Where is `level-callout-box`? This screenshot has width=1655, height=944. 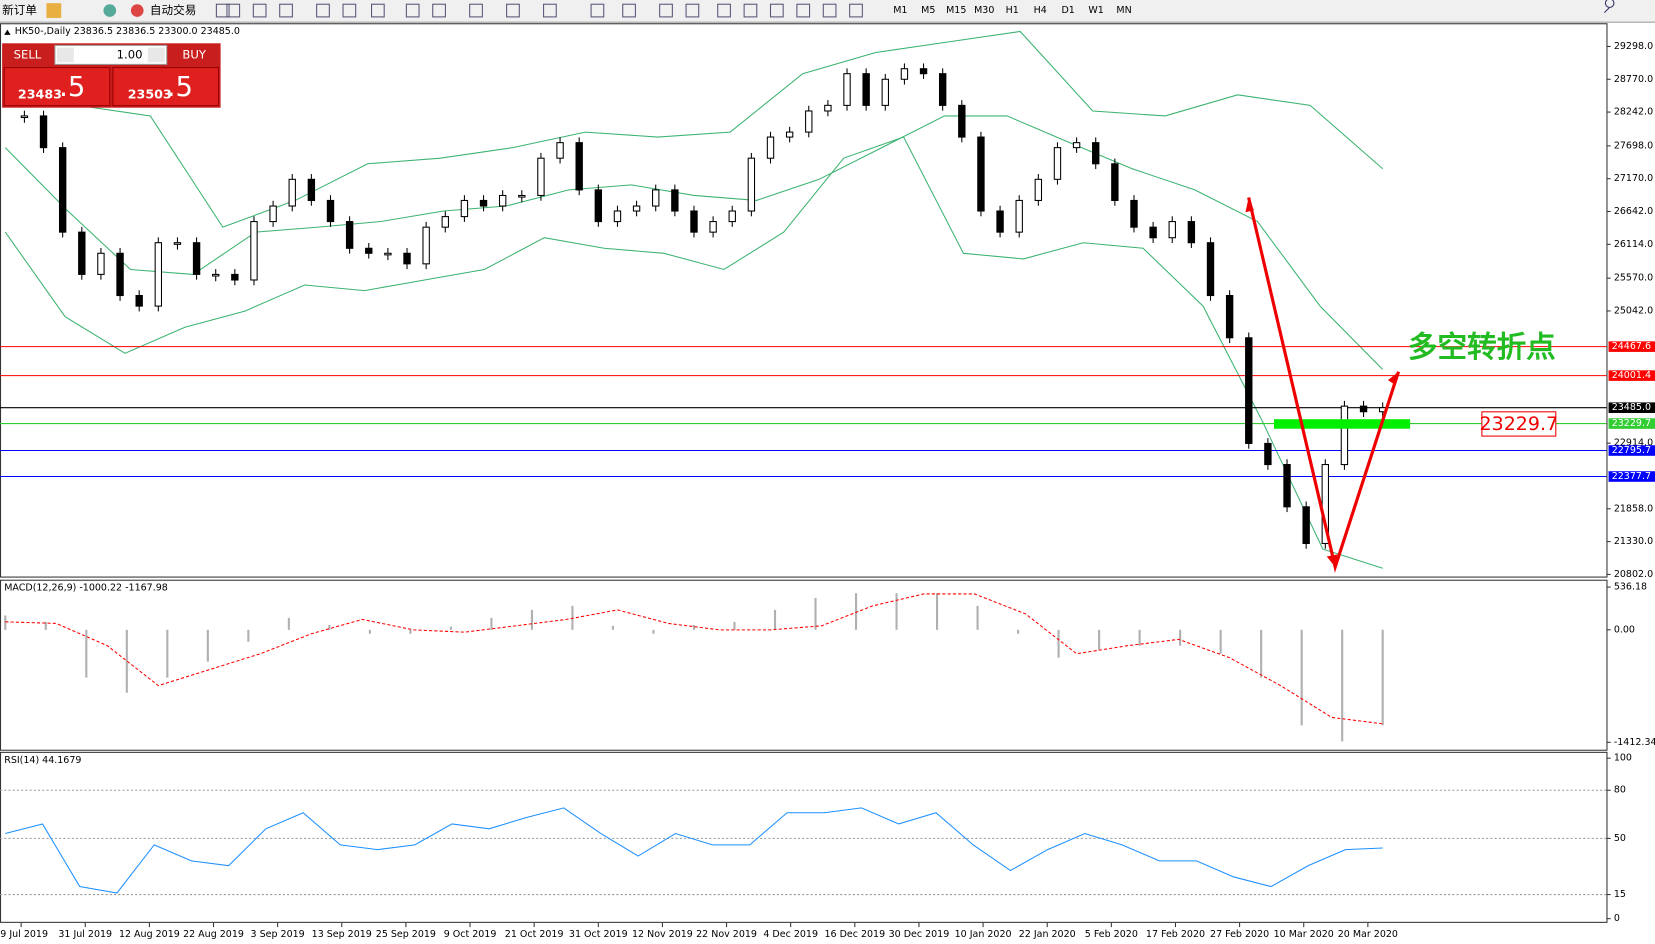
level-callout-box is located at coordinates (1519, 424).